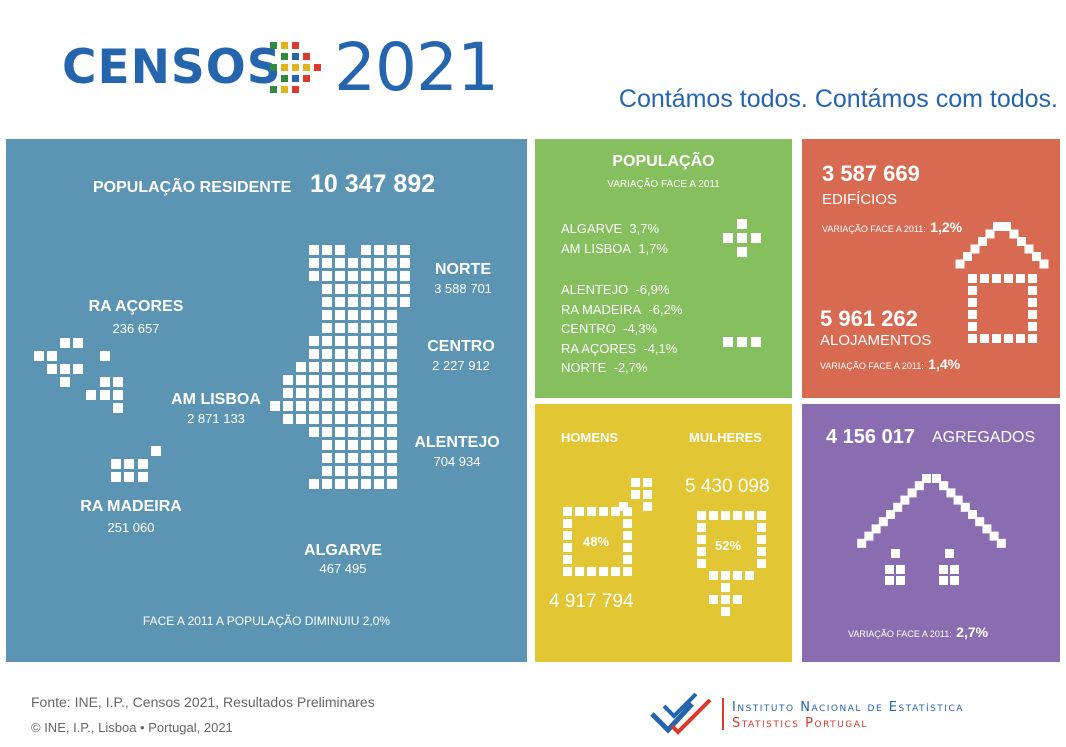  Describe the element at coordinates (664, 547) in the screenshot. I see `male-symbol-icon` at that location.